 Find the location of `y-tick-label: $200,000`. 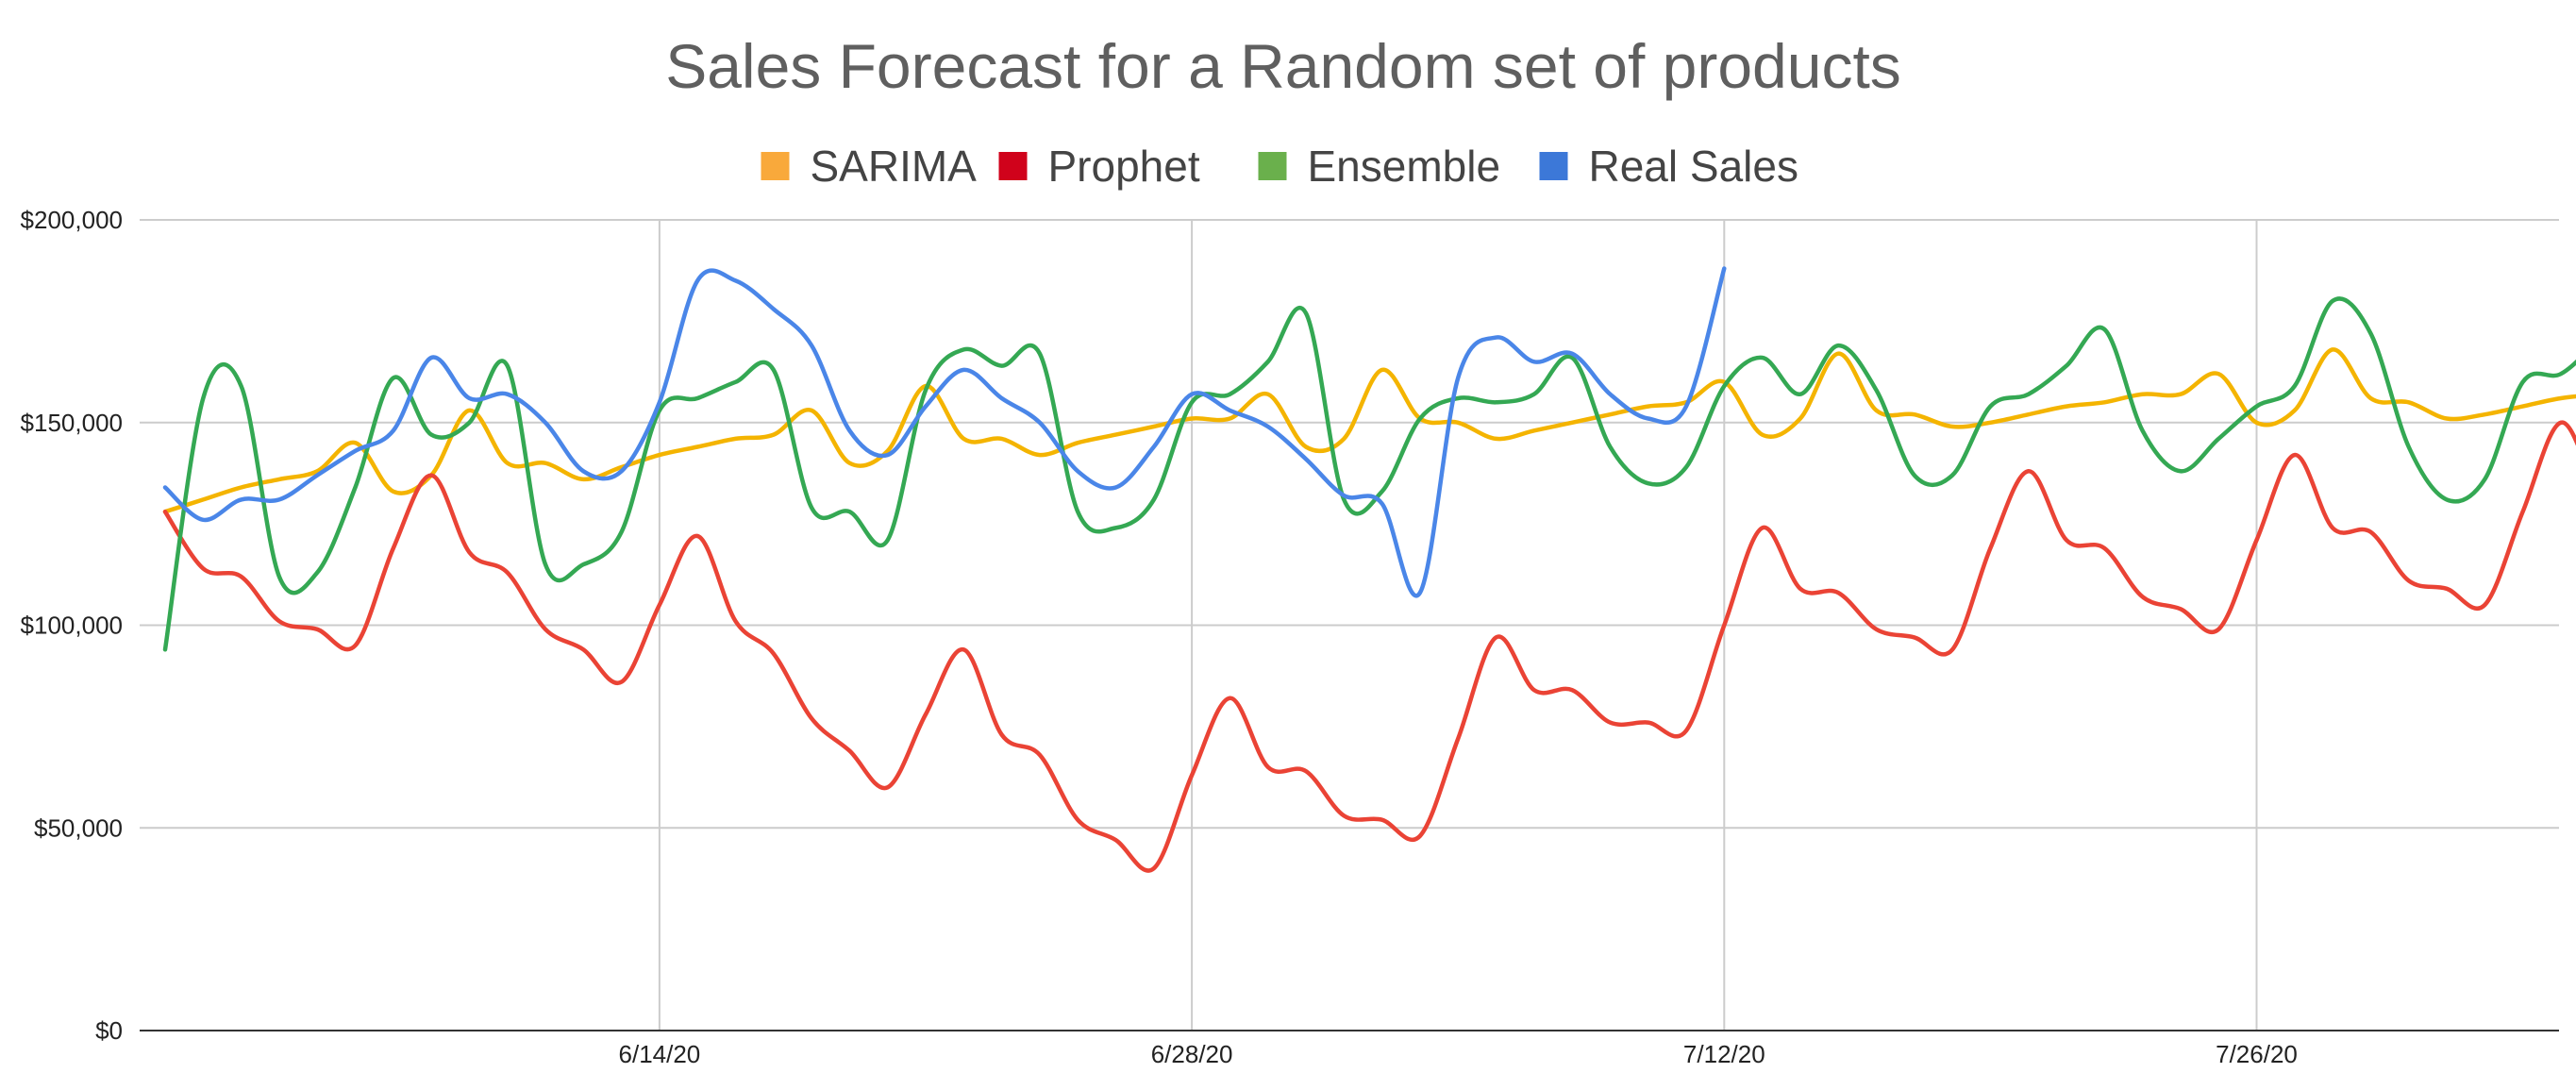

y-tick-label: $200,000 is located at coordinates (72, 220).